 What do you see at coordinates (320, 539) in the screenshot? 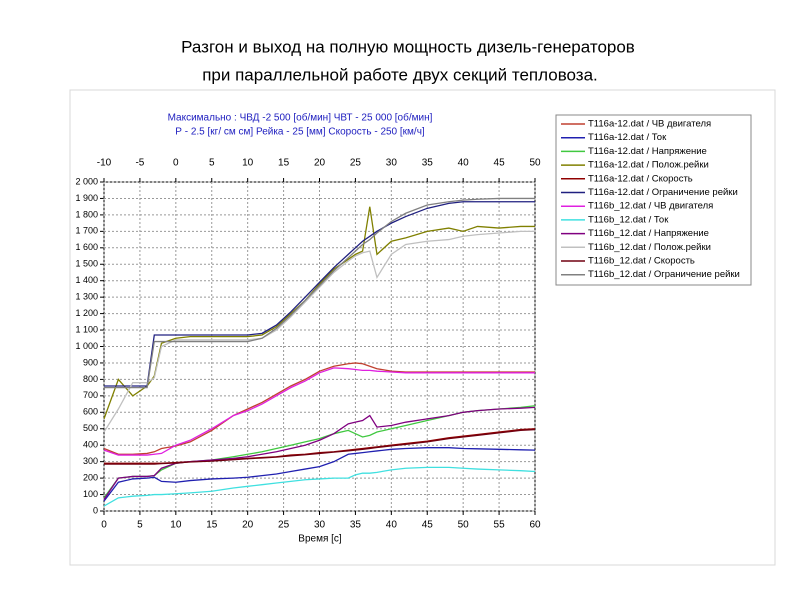
I see `x-axis-label: Время [с]` at bounding box center [320, 539].